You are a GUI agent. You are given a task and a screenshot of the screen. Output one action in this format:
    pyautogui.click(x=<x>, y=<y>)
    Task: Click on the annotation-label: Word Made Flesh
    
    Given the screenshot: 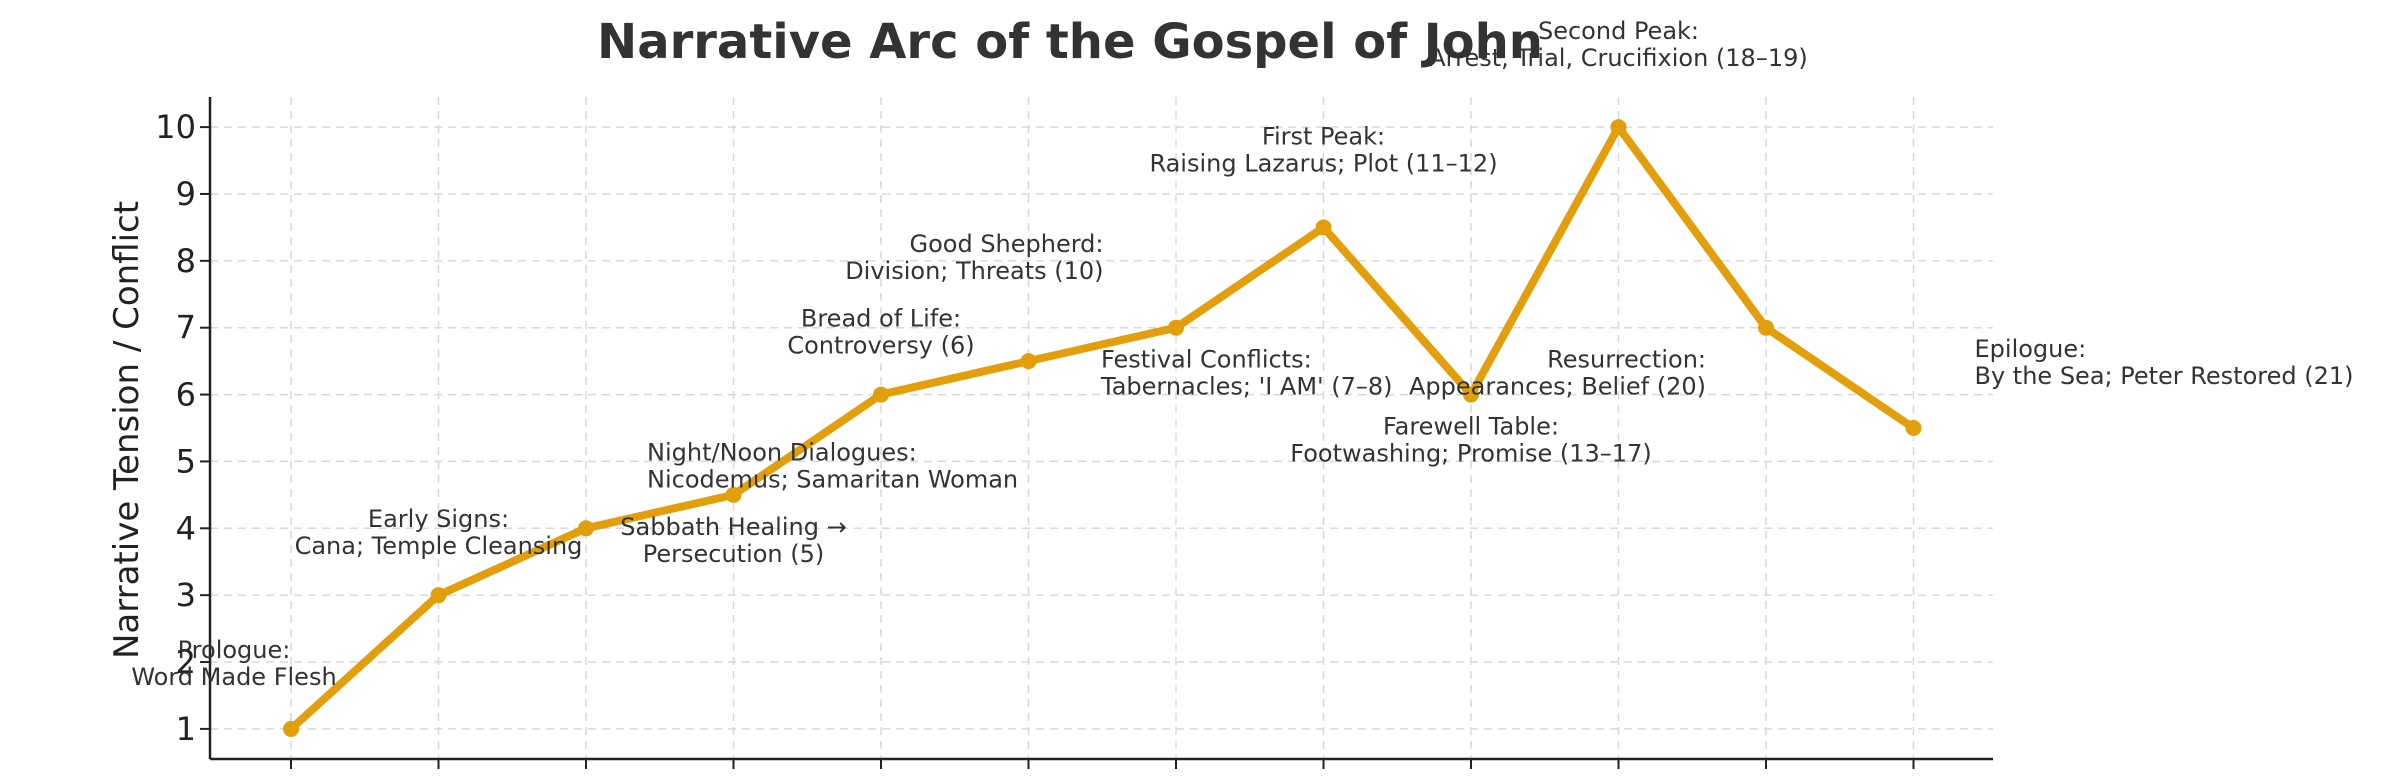 What is the action you would take?
    pyautogui.click(x=233, y=677)
    